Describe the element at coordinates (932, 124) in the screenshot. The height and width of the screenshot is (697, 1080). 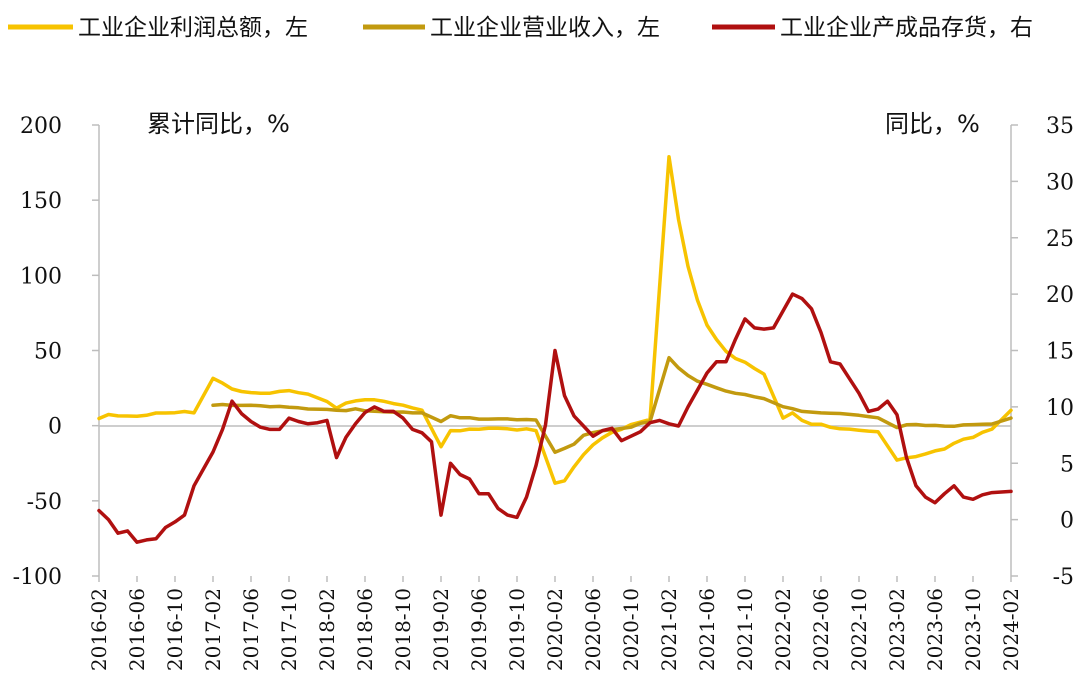
I see `y-right-axis-title: 同比，%` at that location.